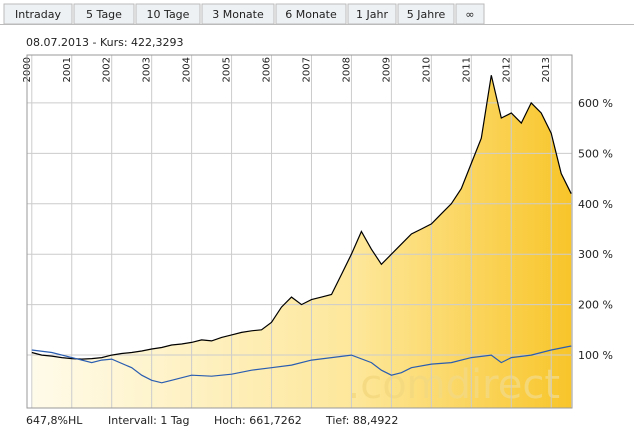 This screenshot has width=634, height=440. Describe the element at coordinates (346, 69) in the screenshot. I see `x-tick-label: 2008` at that location.